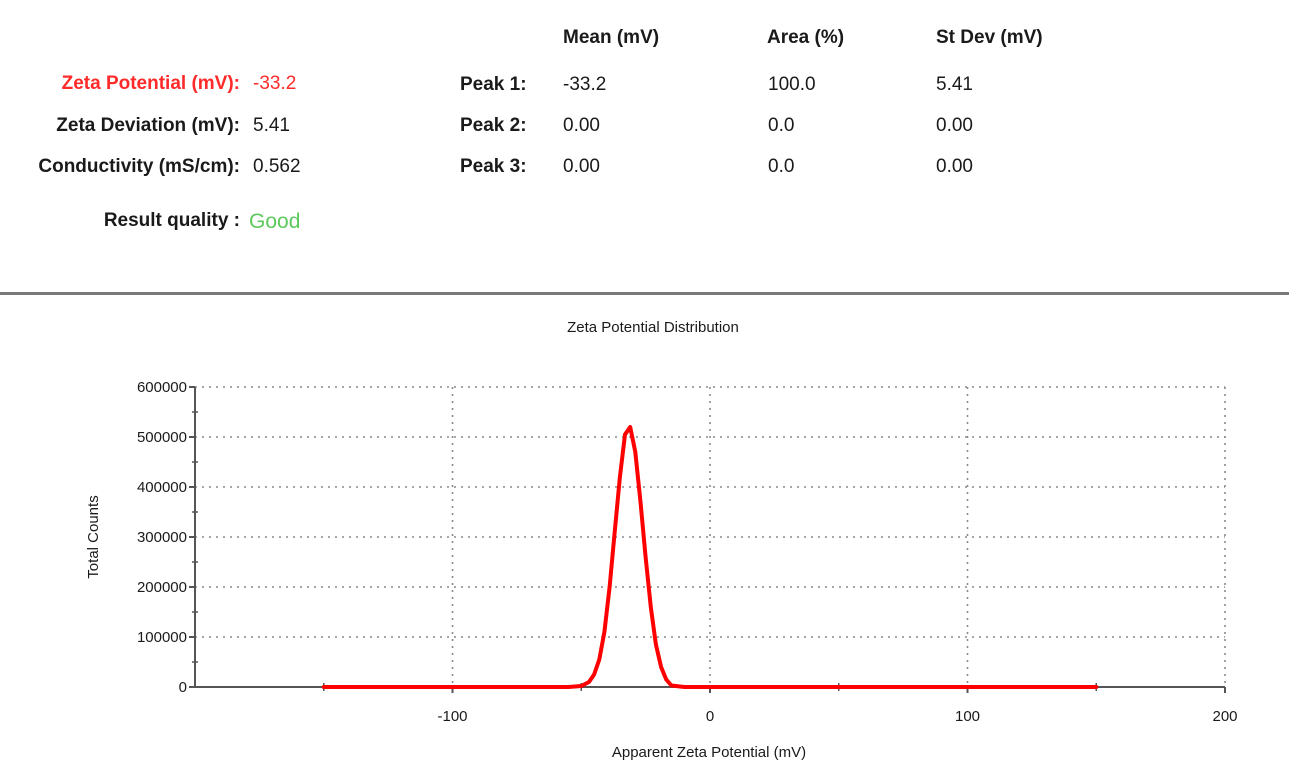 This screenshot has height=775, width=1289. I want to click on zeta-potential-label: Zeta Potential (mV):, so click(150, 83).